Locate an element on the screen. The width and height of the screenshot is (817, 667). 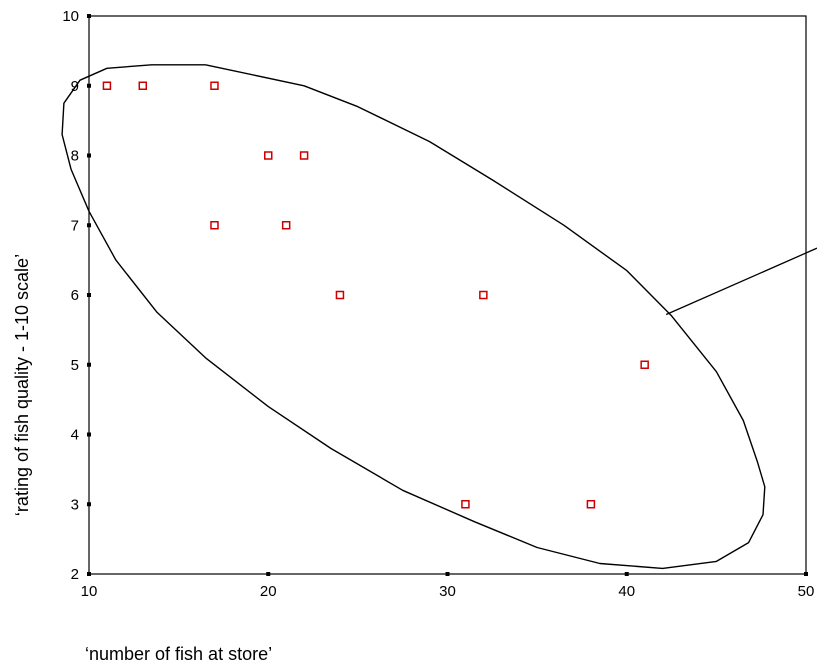
y-axis: 2 3 4 5 6 7 8 9 10 is located at coordinates (76, 295).